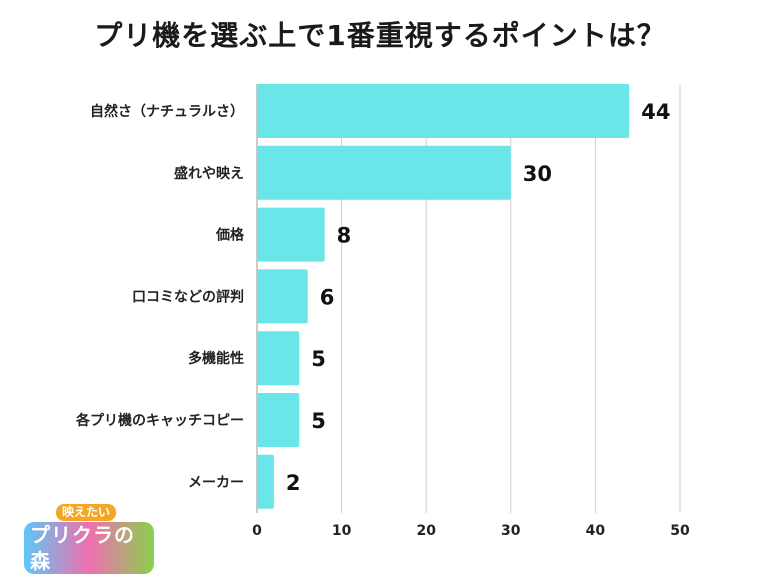 The height and width of the screenshot is (574, 760). I want to click on logo-tagline: 映えたい, so click(86, 512).